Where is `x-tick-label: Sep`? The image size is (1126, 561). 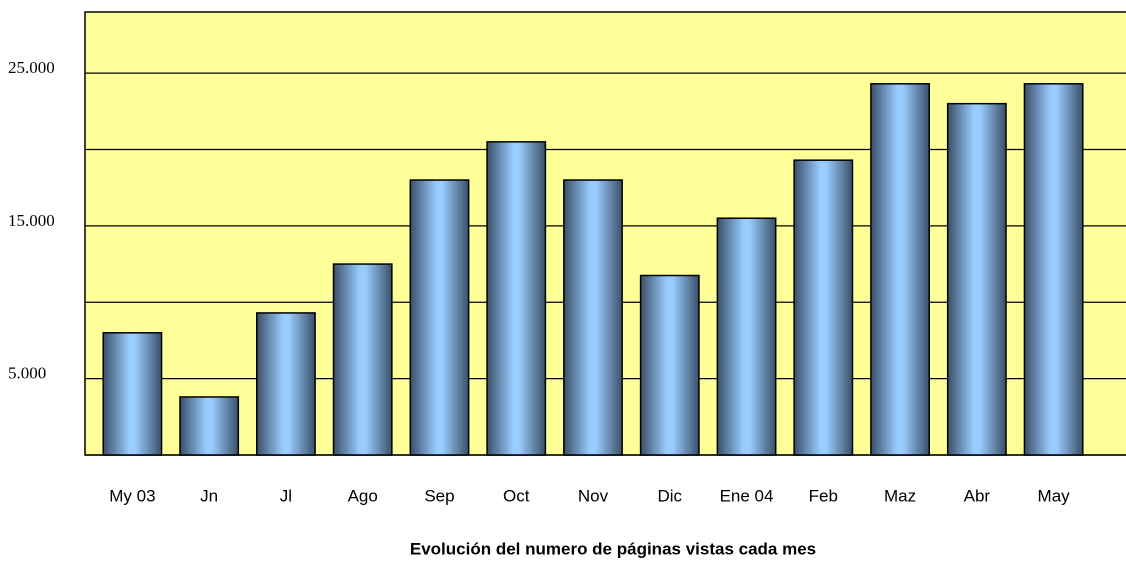
x-tick-label: Sep is located at coordinates (439, 495).